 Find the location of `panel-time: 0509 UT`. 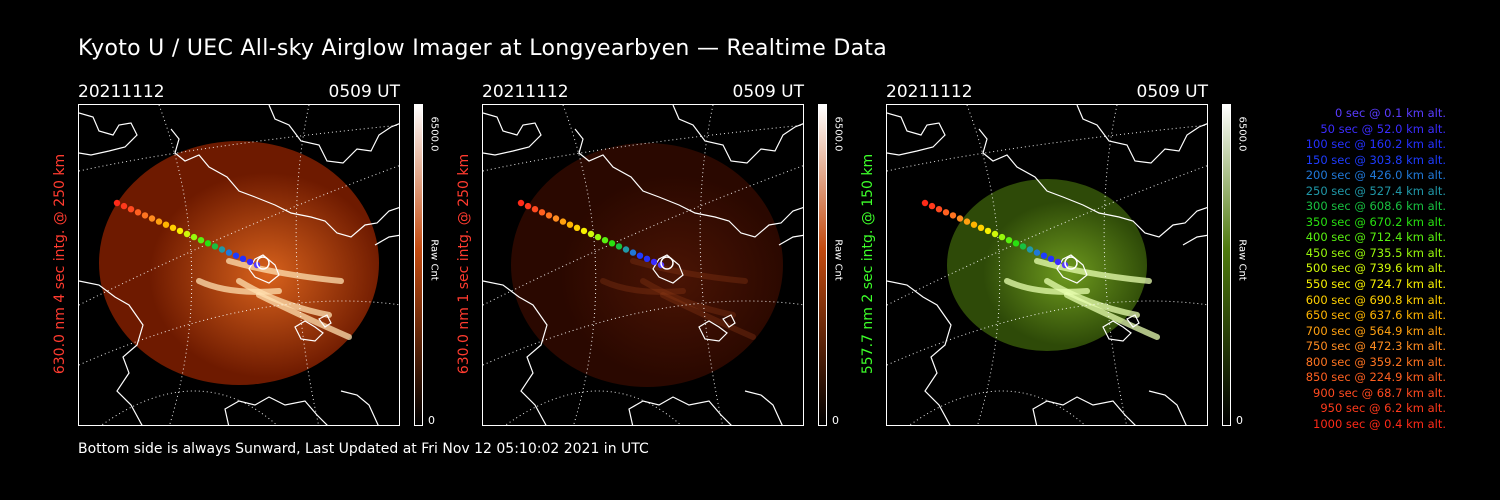

panel-time: 0509 UT is located at coordinates (364, 92).